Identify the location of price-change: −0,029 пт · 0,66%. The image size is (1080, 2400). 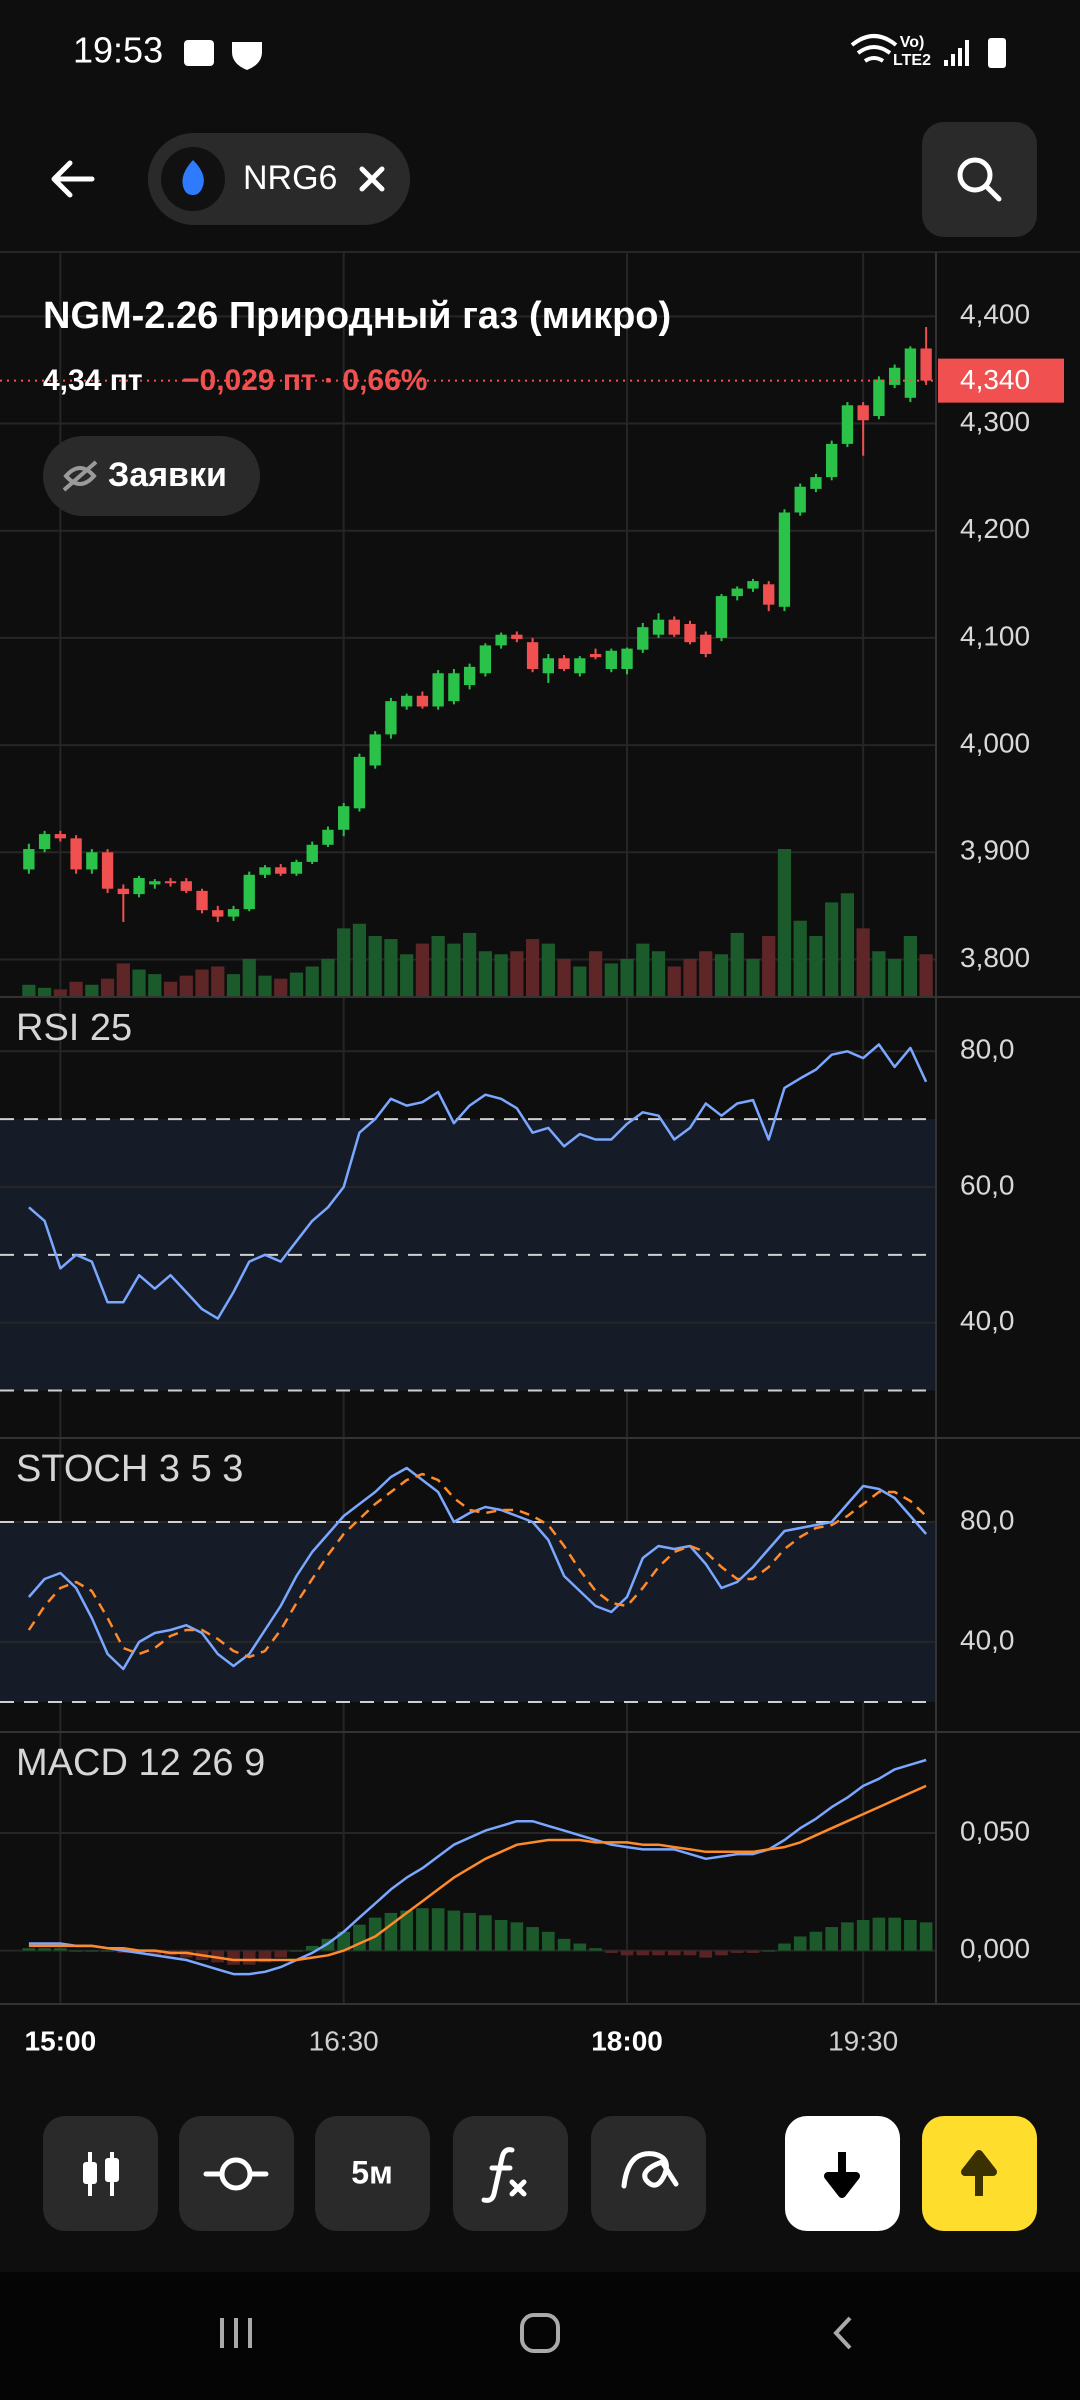
(304, 380).